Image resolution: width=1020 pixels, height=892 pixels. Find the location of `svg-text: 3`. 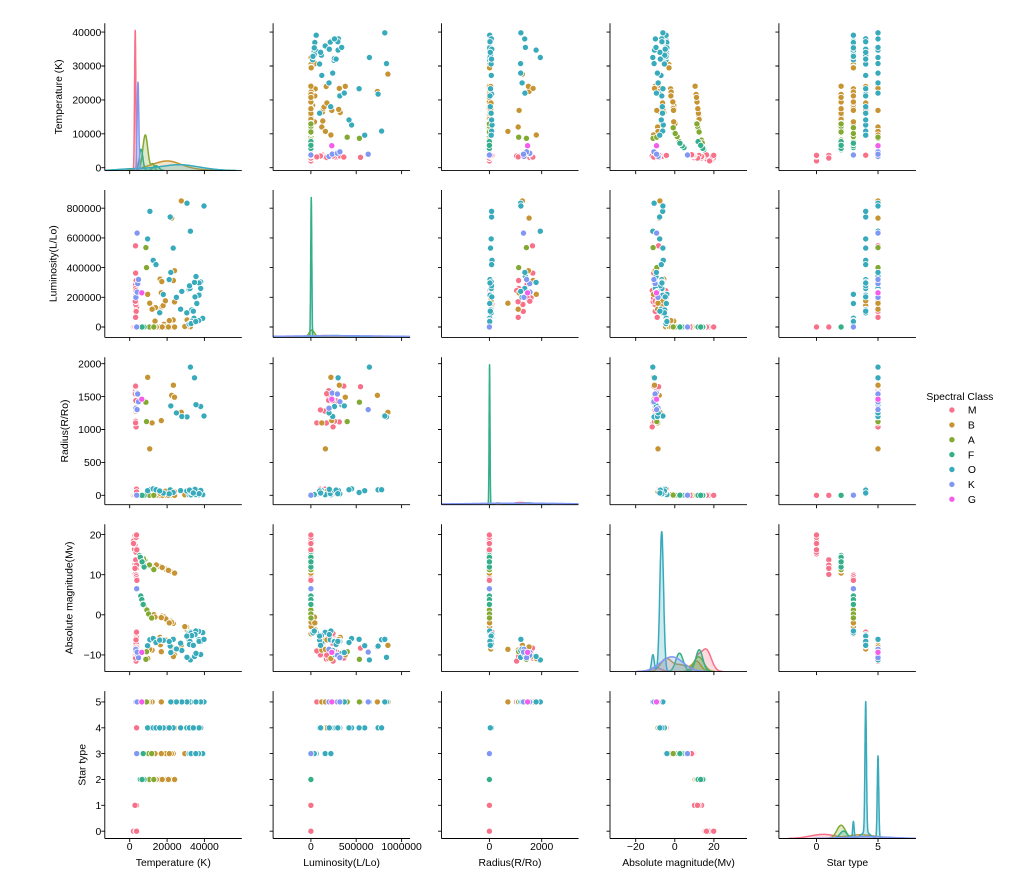

svg-text: 3 is located at coordinates (99, 754).